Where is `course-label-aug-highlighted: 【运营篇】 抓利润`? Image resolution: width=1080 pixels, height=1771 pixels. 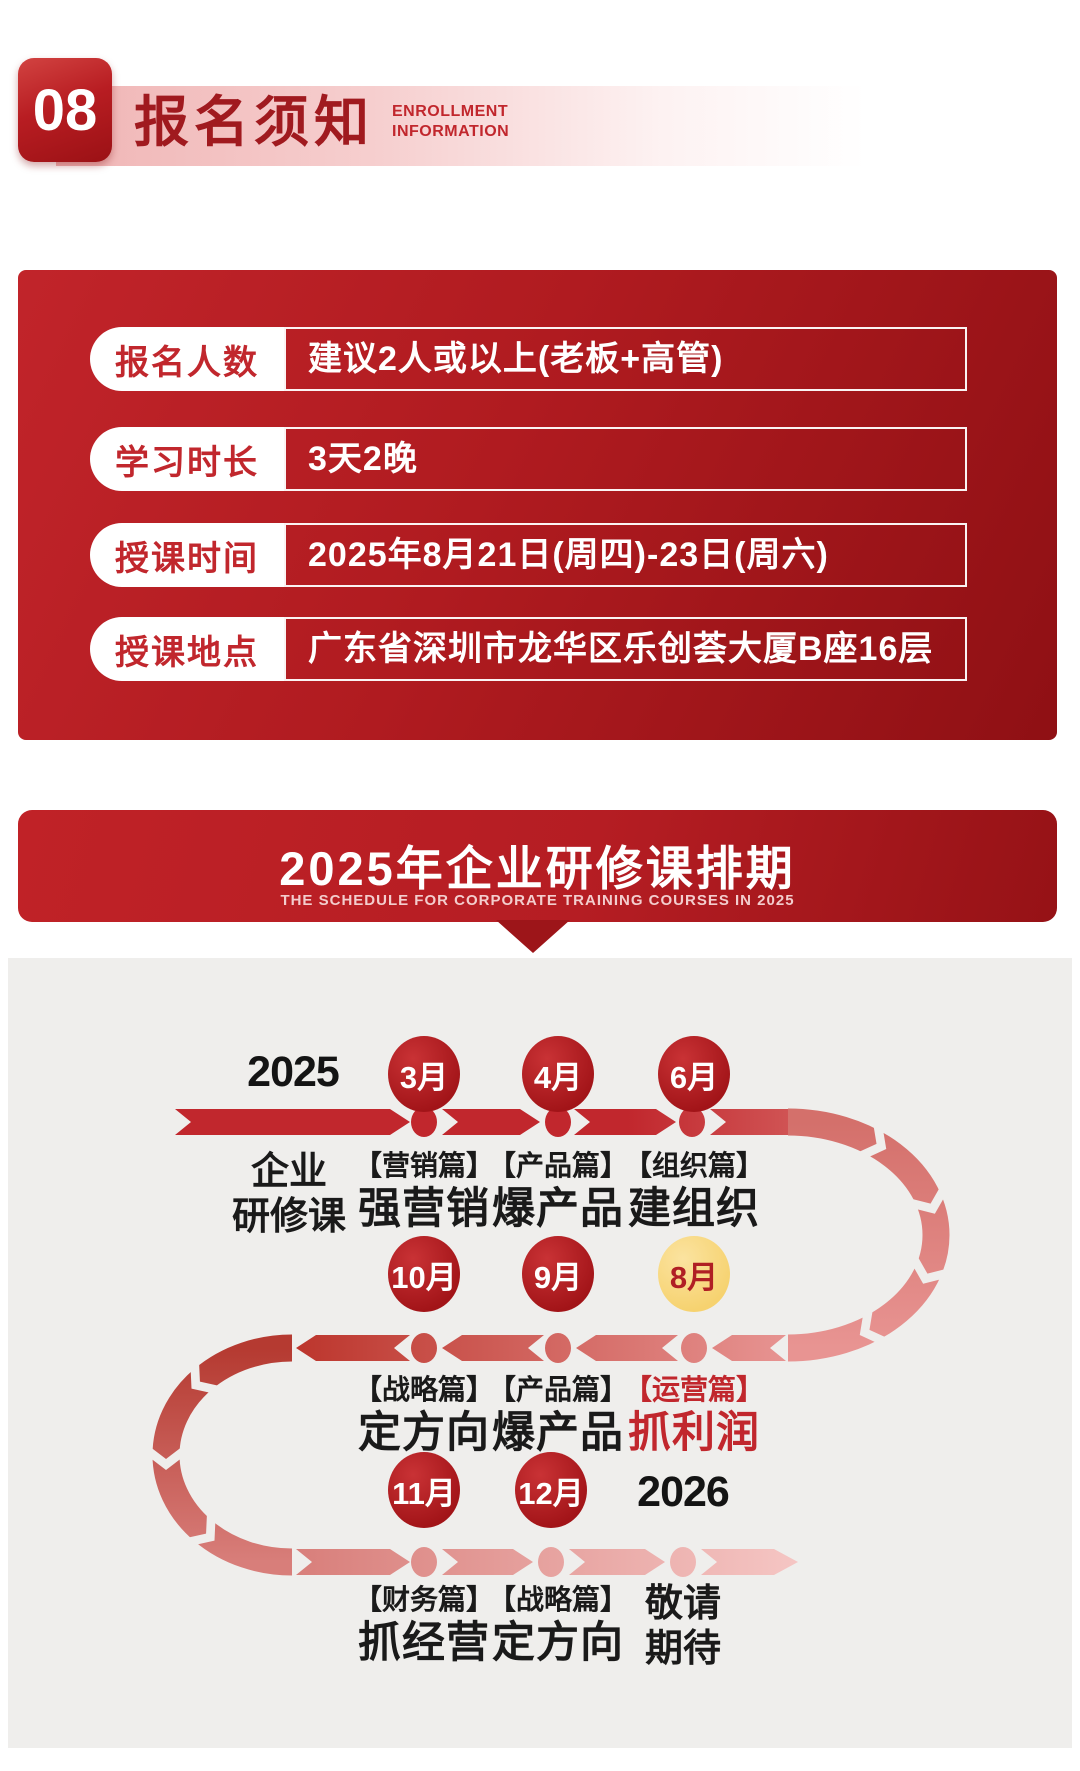 course-label-aug-highlighted: 【运营篇】 抓利润 is located at coordinates (694, 1415).